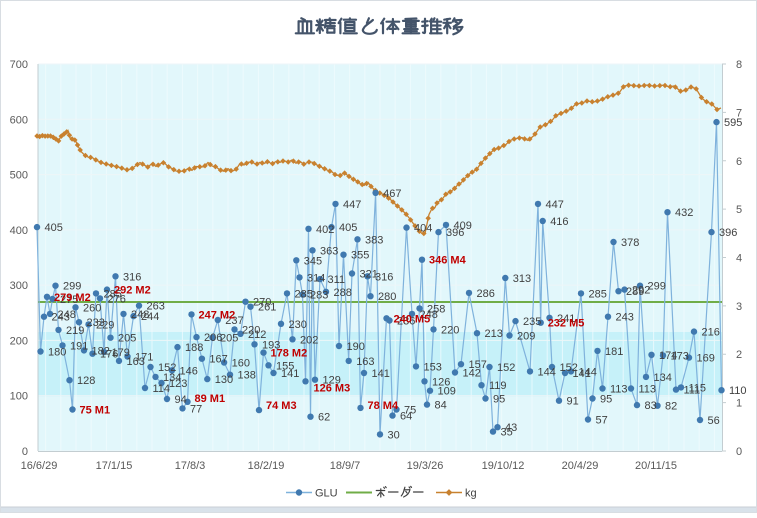  I want to click on svg-text: 279 M2, so click(72, 298).